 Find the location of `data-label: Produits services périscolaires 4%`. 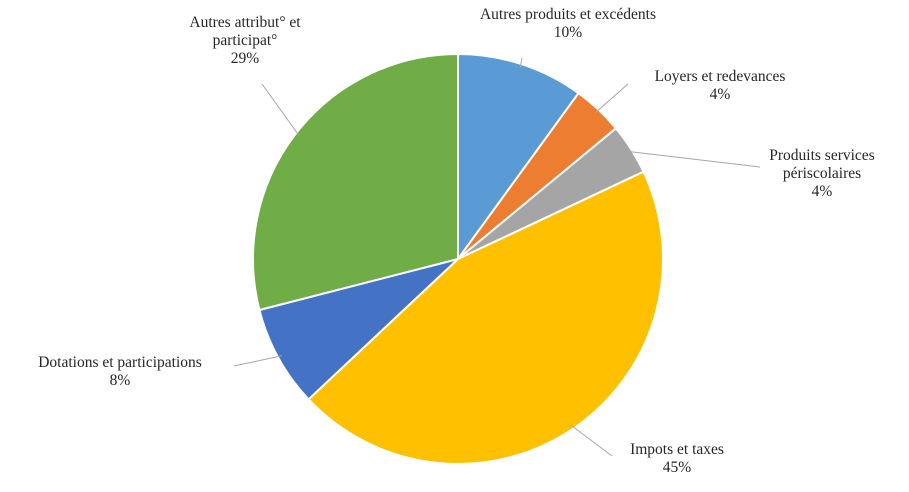

data-label: Produits services périscolaires 4% is located at coordinates (822, 174).